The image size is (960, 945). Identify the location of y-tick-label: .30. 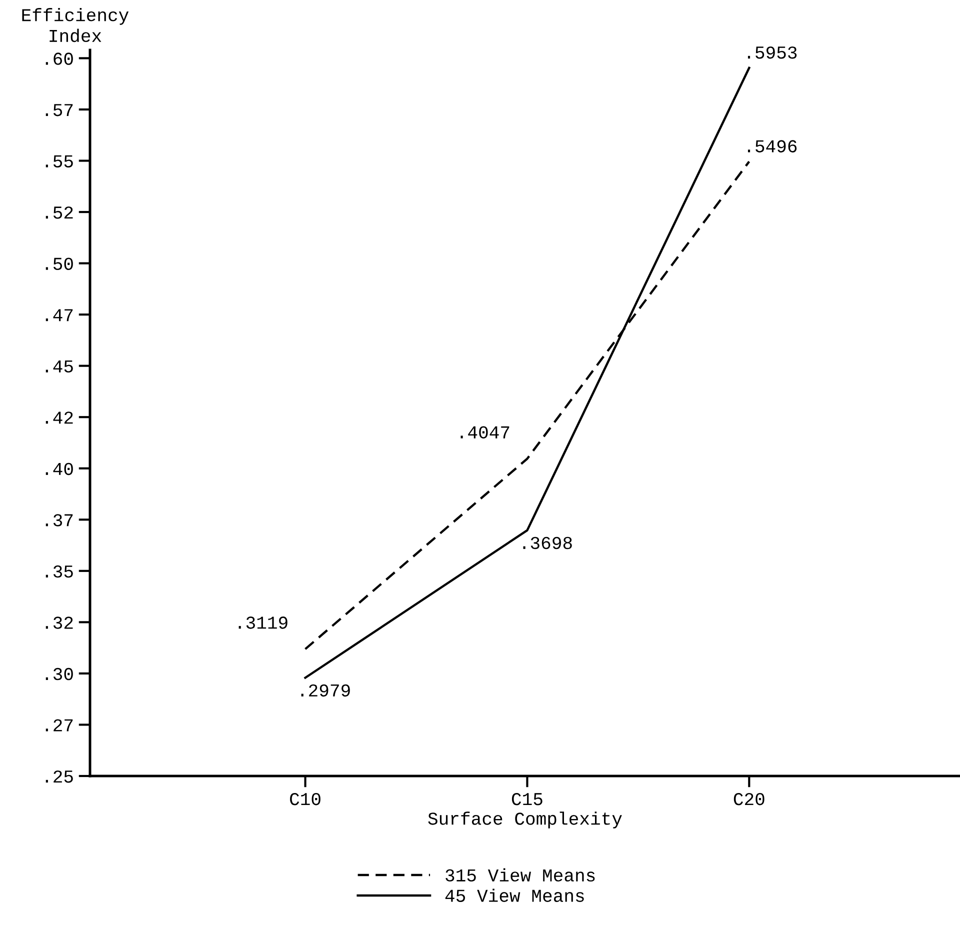
(59, 674).